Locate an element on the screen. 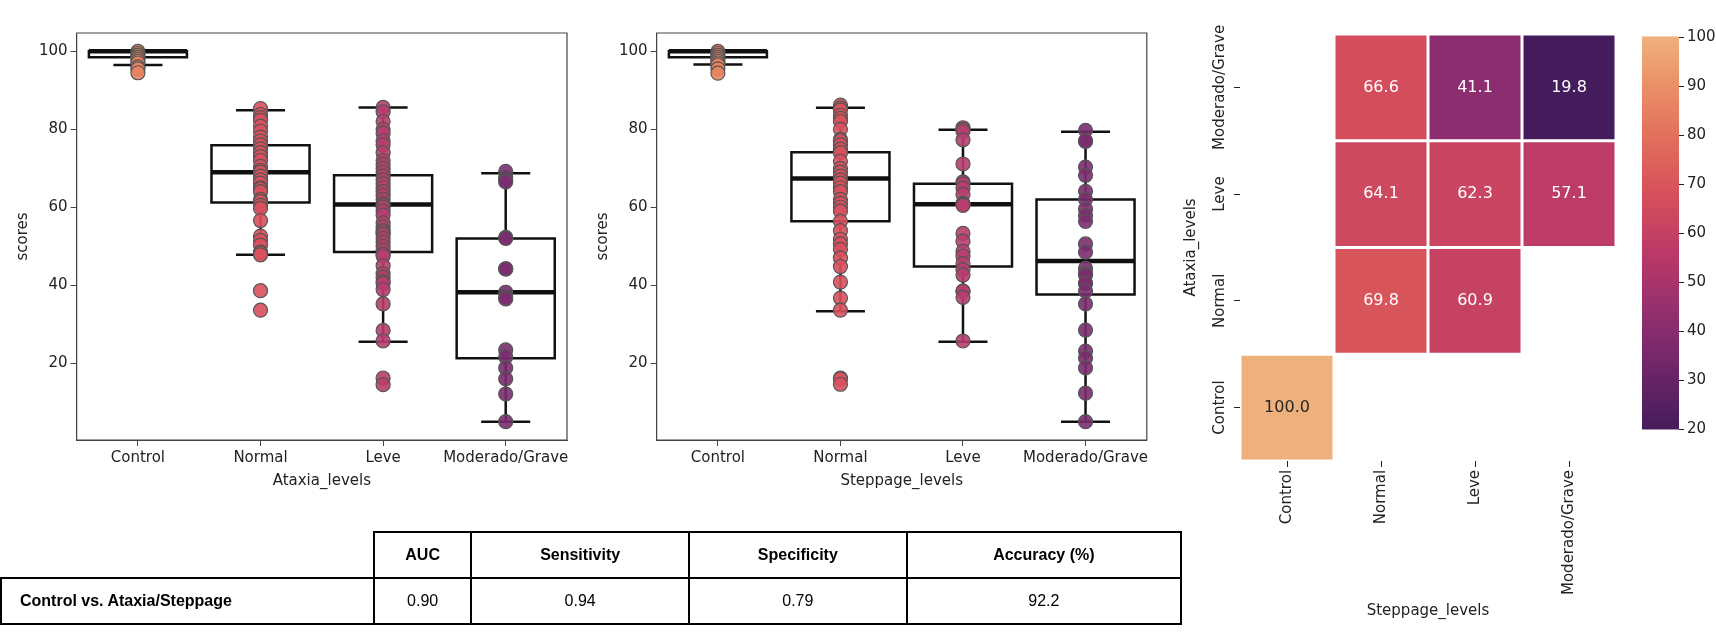 The image size is (1716, 632). color-bar-label: 100 is located at coordinates (1701, 35).